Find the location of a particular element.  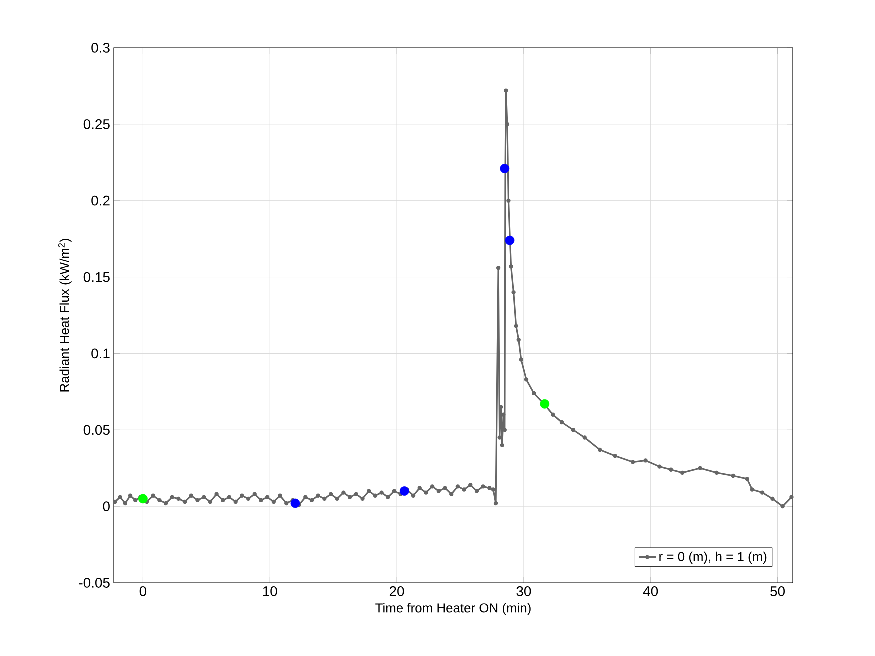

y-tick-label: 0.15 is located at coordinates (97, 277).